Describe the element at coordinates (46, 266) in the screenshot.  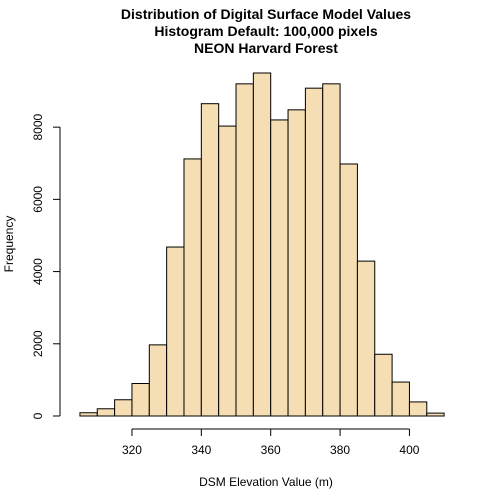
I see `y-axis: 0 2000 4000 6000 8000` at that location.